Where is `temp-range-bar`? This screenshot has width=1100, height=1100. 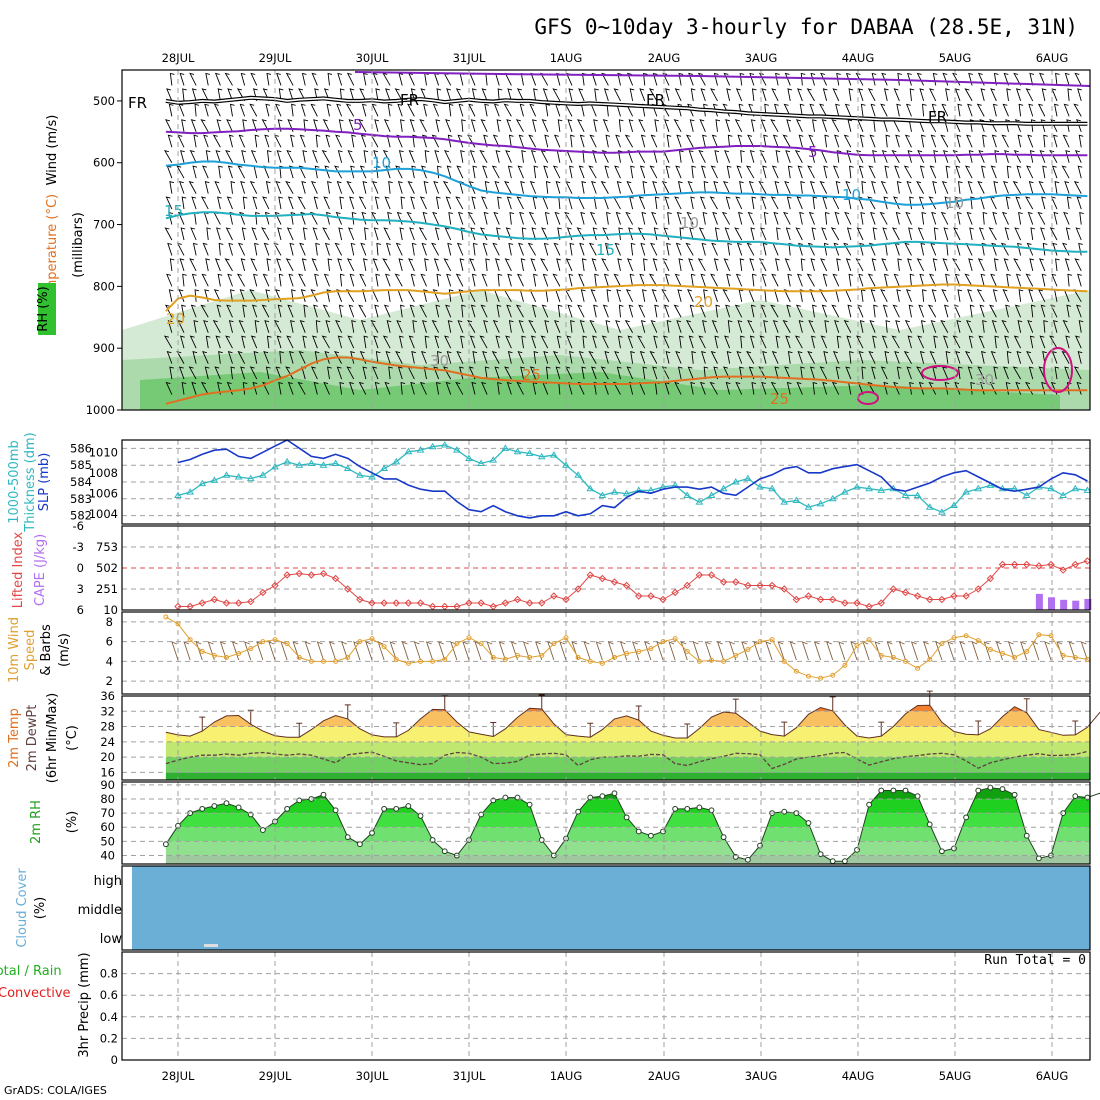 temp-range-bar is located at coordinates (687, 730).